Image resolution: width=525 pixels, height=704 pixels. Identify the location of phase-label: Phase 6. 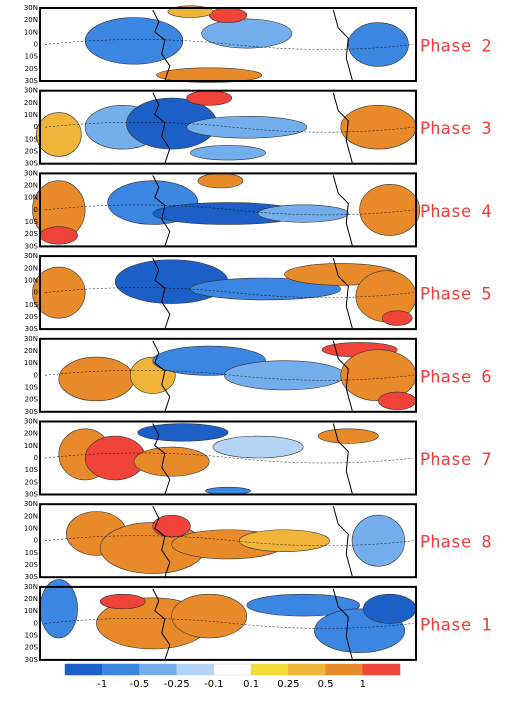
(456, 377).